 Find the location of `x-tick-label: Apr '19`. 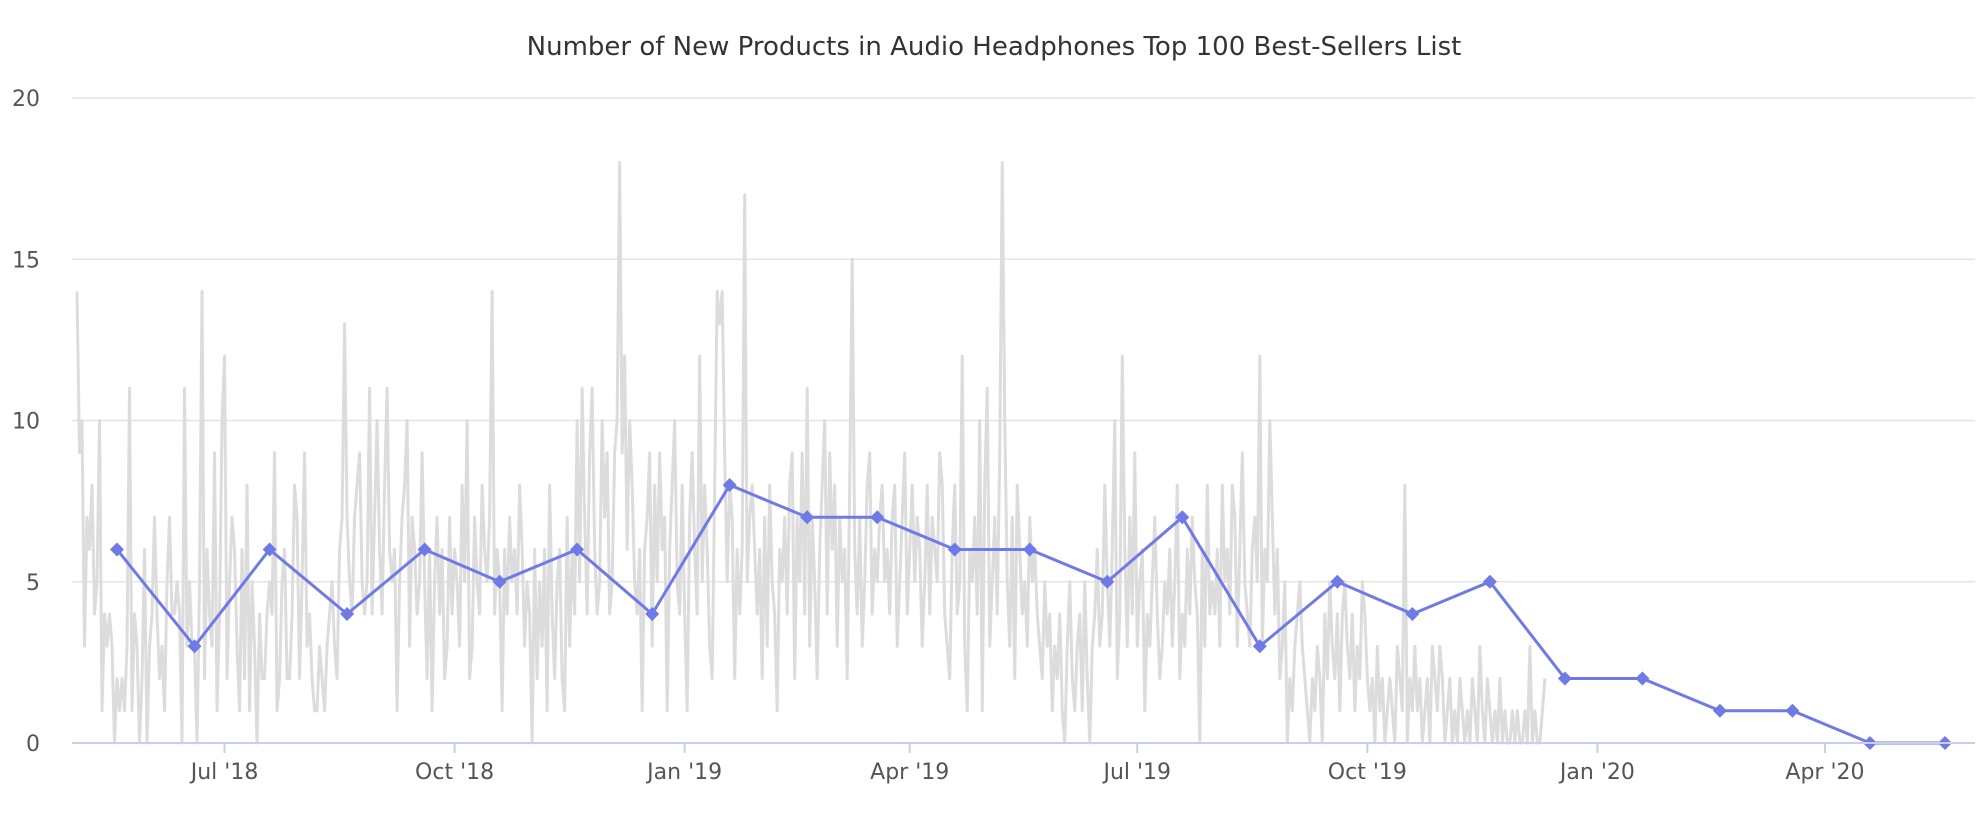

x-tick-label: Apr '19 is located at coordinates (909, 772).